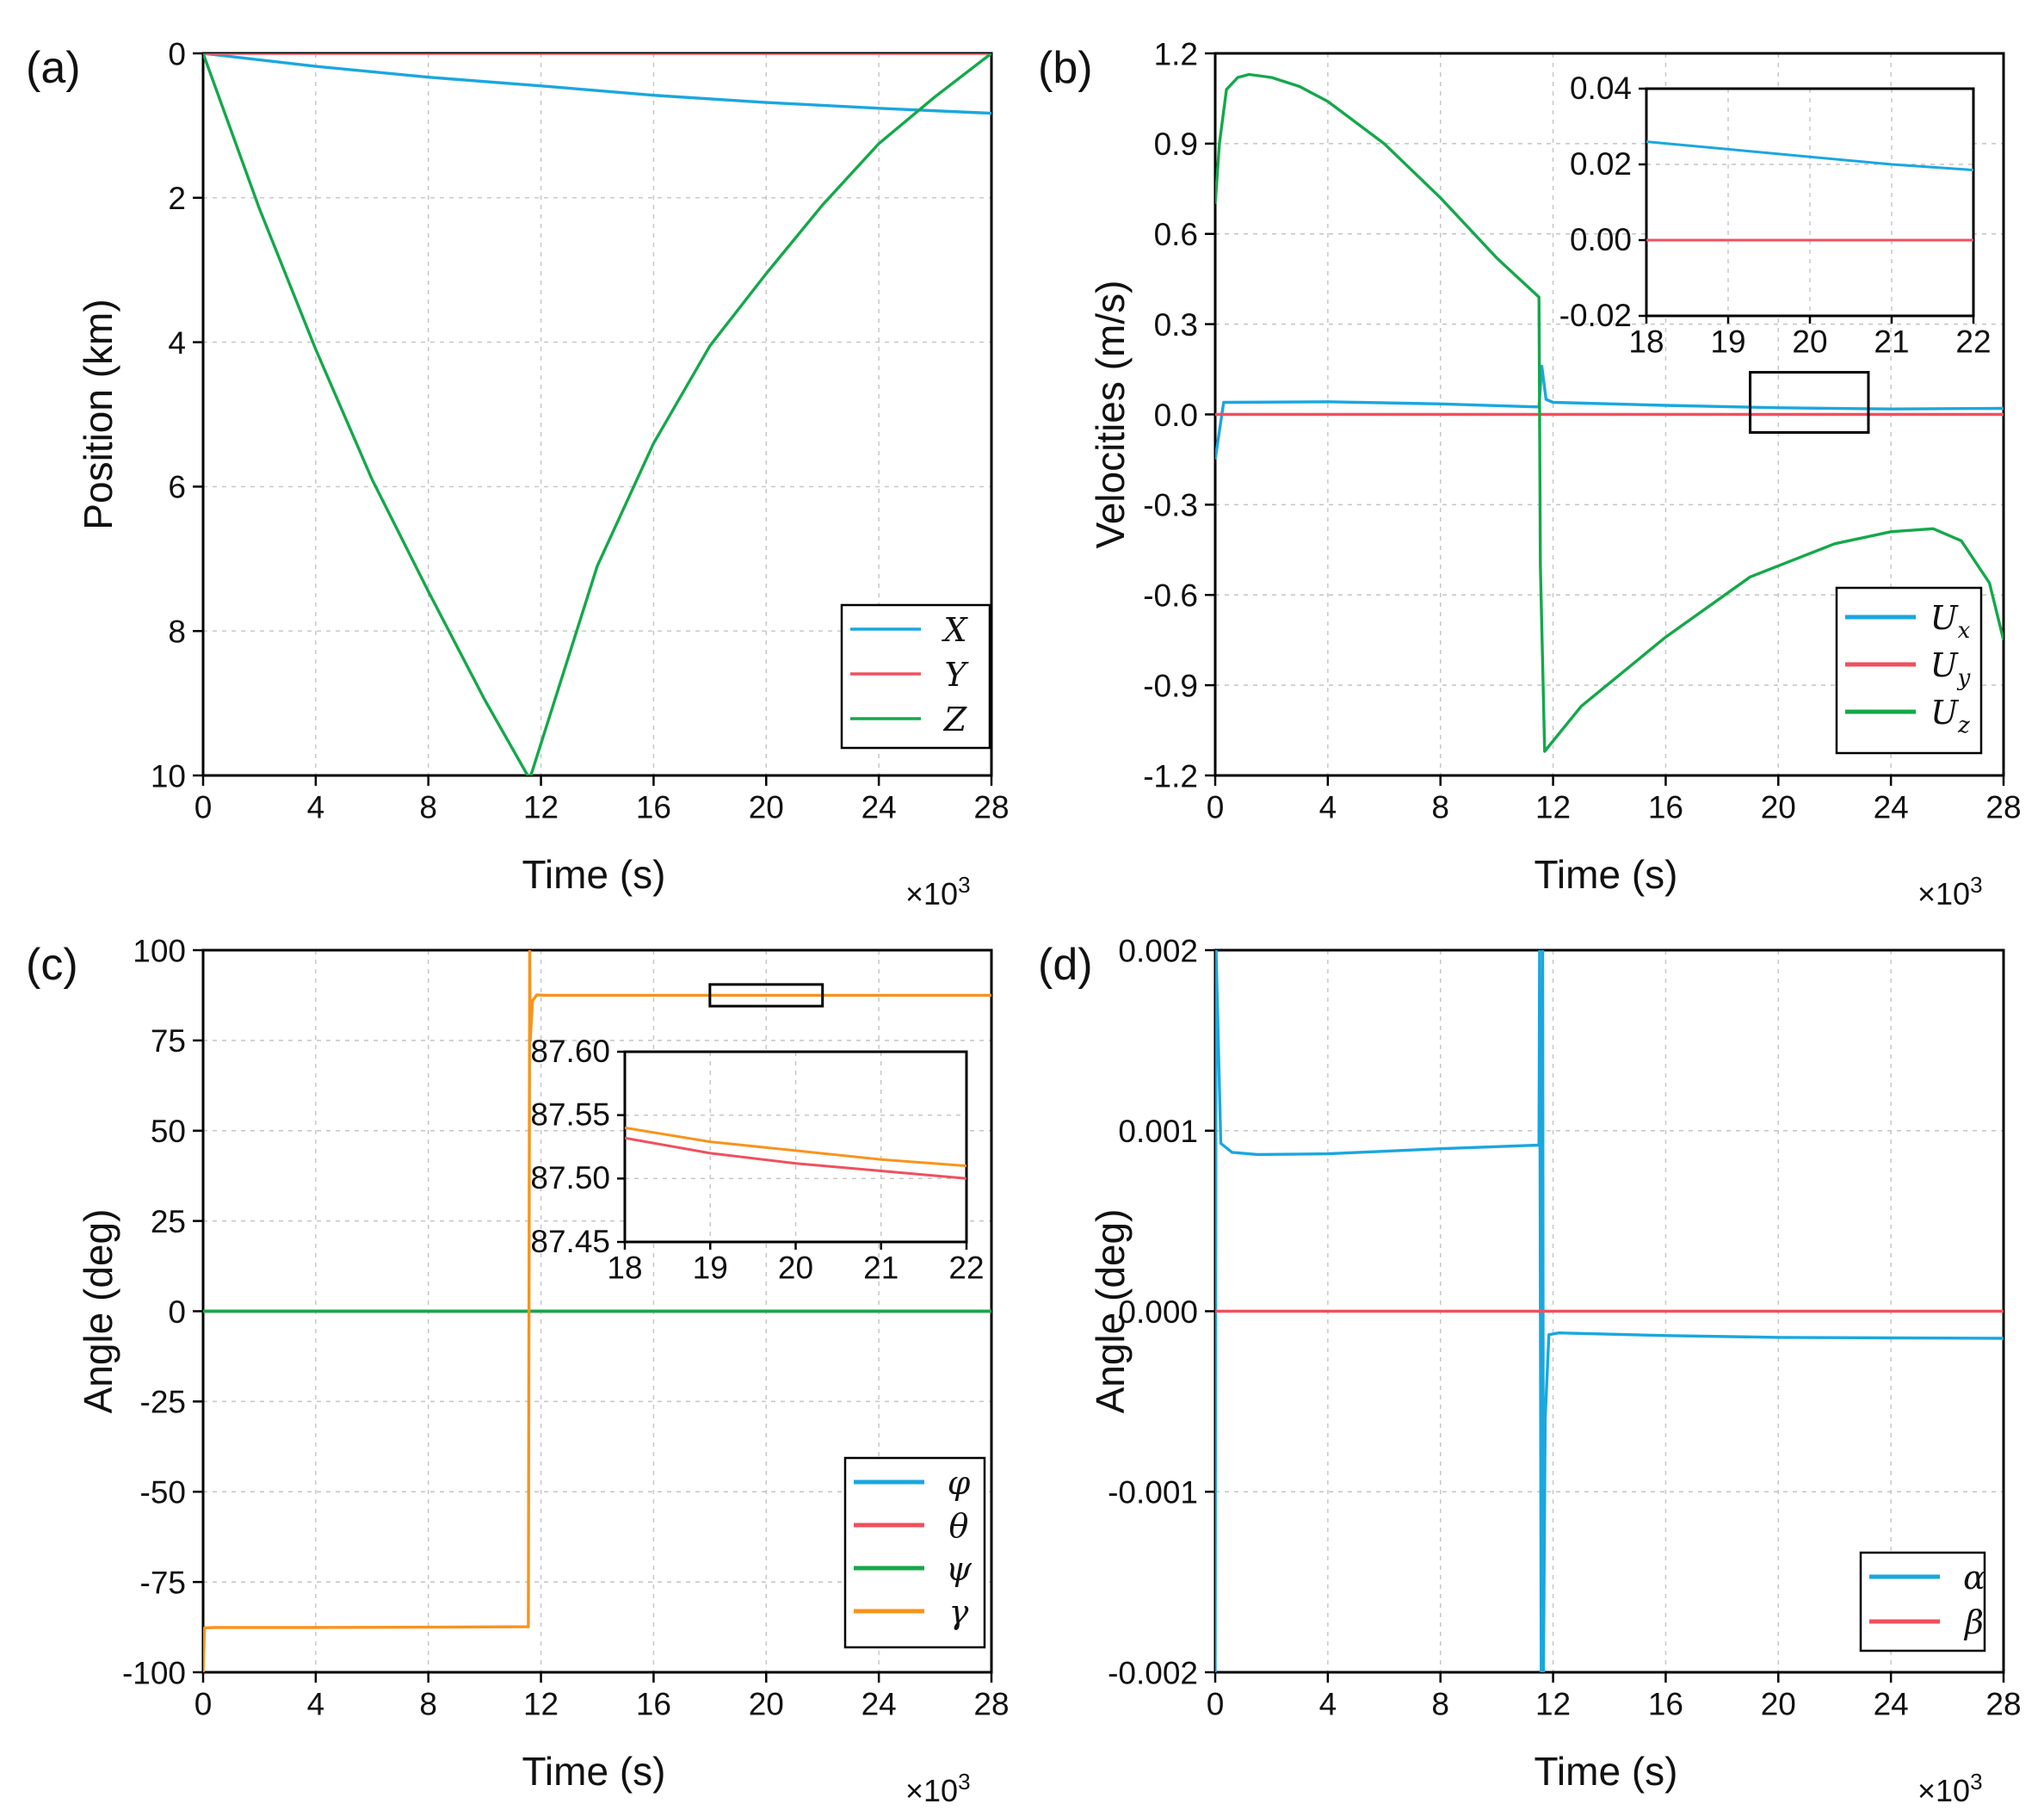 This screenshot has width=2044, height=1816. Describe the element at coordinates (653, 807) in the screenshot. I see `panel-a-xtick-label: 16` at that location.